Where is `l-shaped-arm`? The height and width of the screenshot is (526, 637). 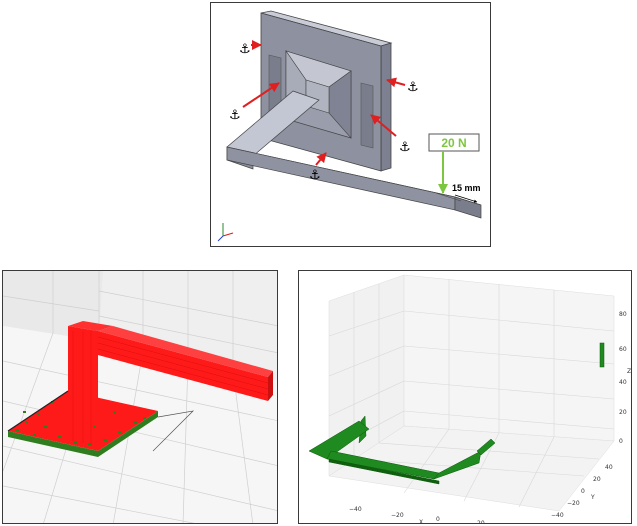
l-shaped-arm is located at coordinates (354, 154).